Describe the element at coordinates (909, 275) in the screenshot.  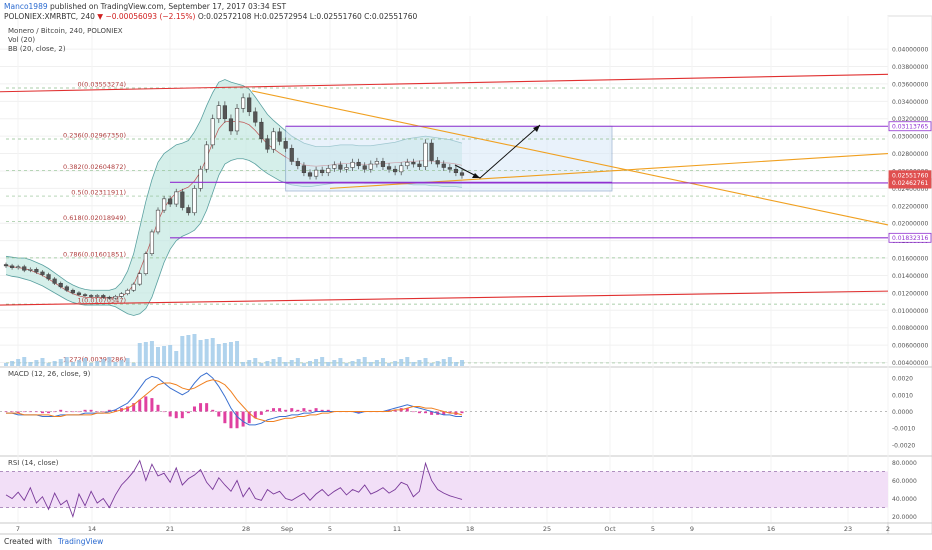
I see `axis-bg` at that location.